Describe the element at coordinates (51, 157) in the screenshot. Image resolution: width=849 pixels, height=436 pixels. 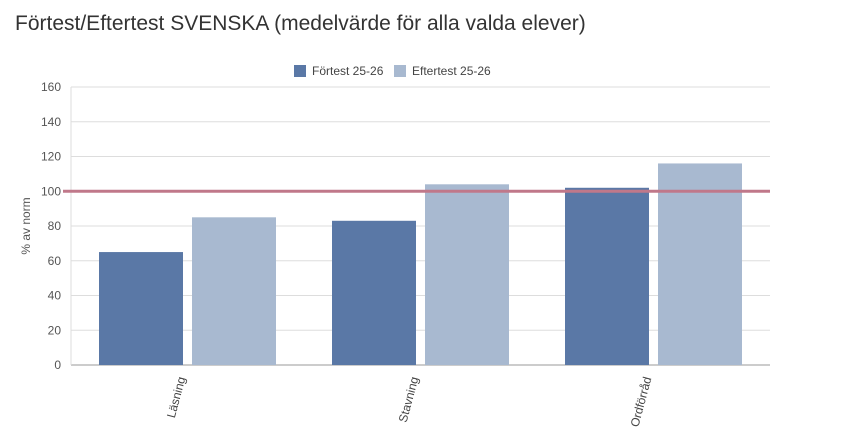
I see `y-tick-label: 120` at that location.